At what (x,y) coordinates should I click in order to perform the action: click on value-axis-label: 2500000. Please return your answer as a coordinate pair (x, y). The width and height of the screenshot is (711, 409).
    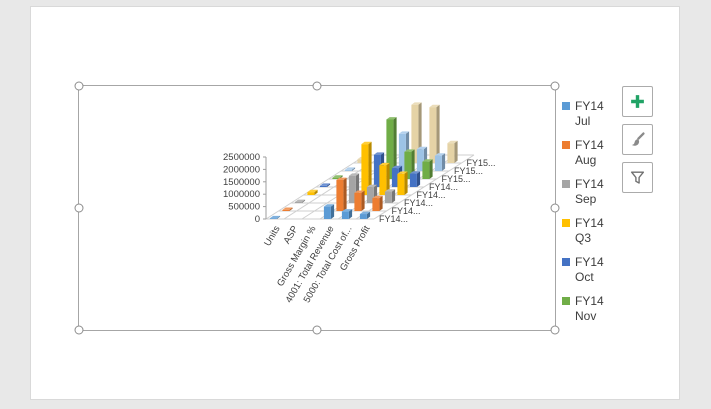
    Looking at the image, I should click on (241, 157).